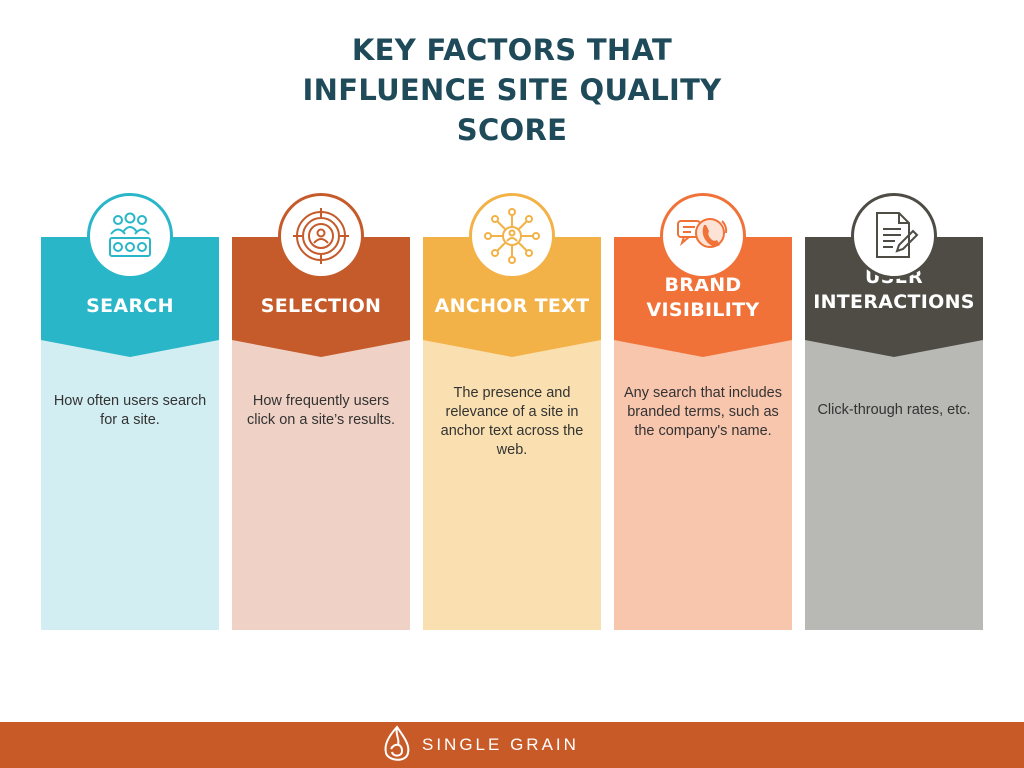 The width and height of the screenshot is (1024, 768). I want to click on people-group-icon, so click(130, 236).